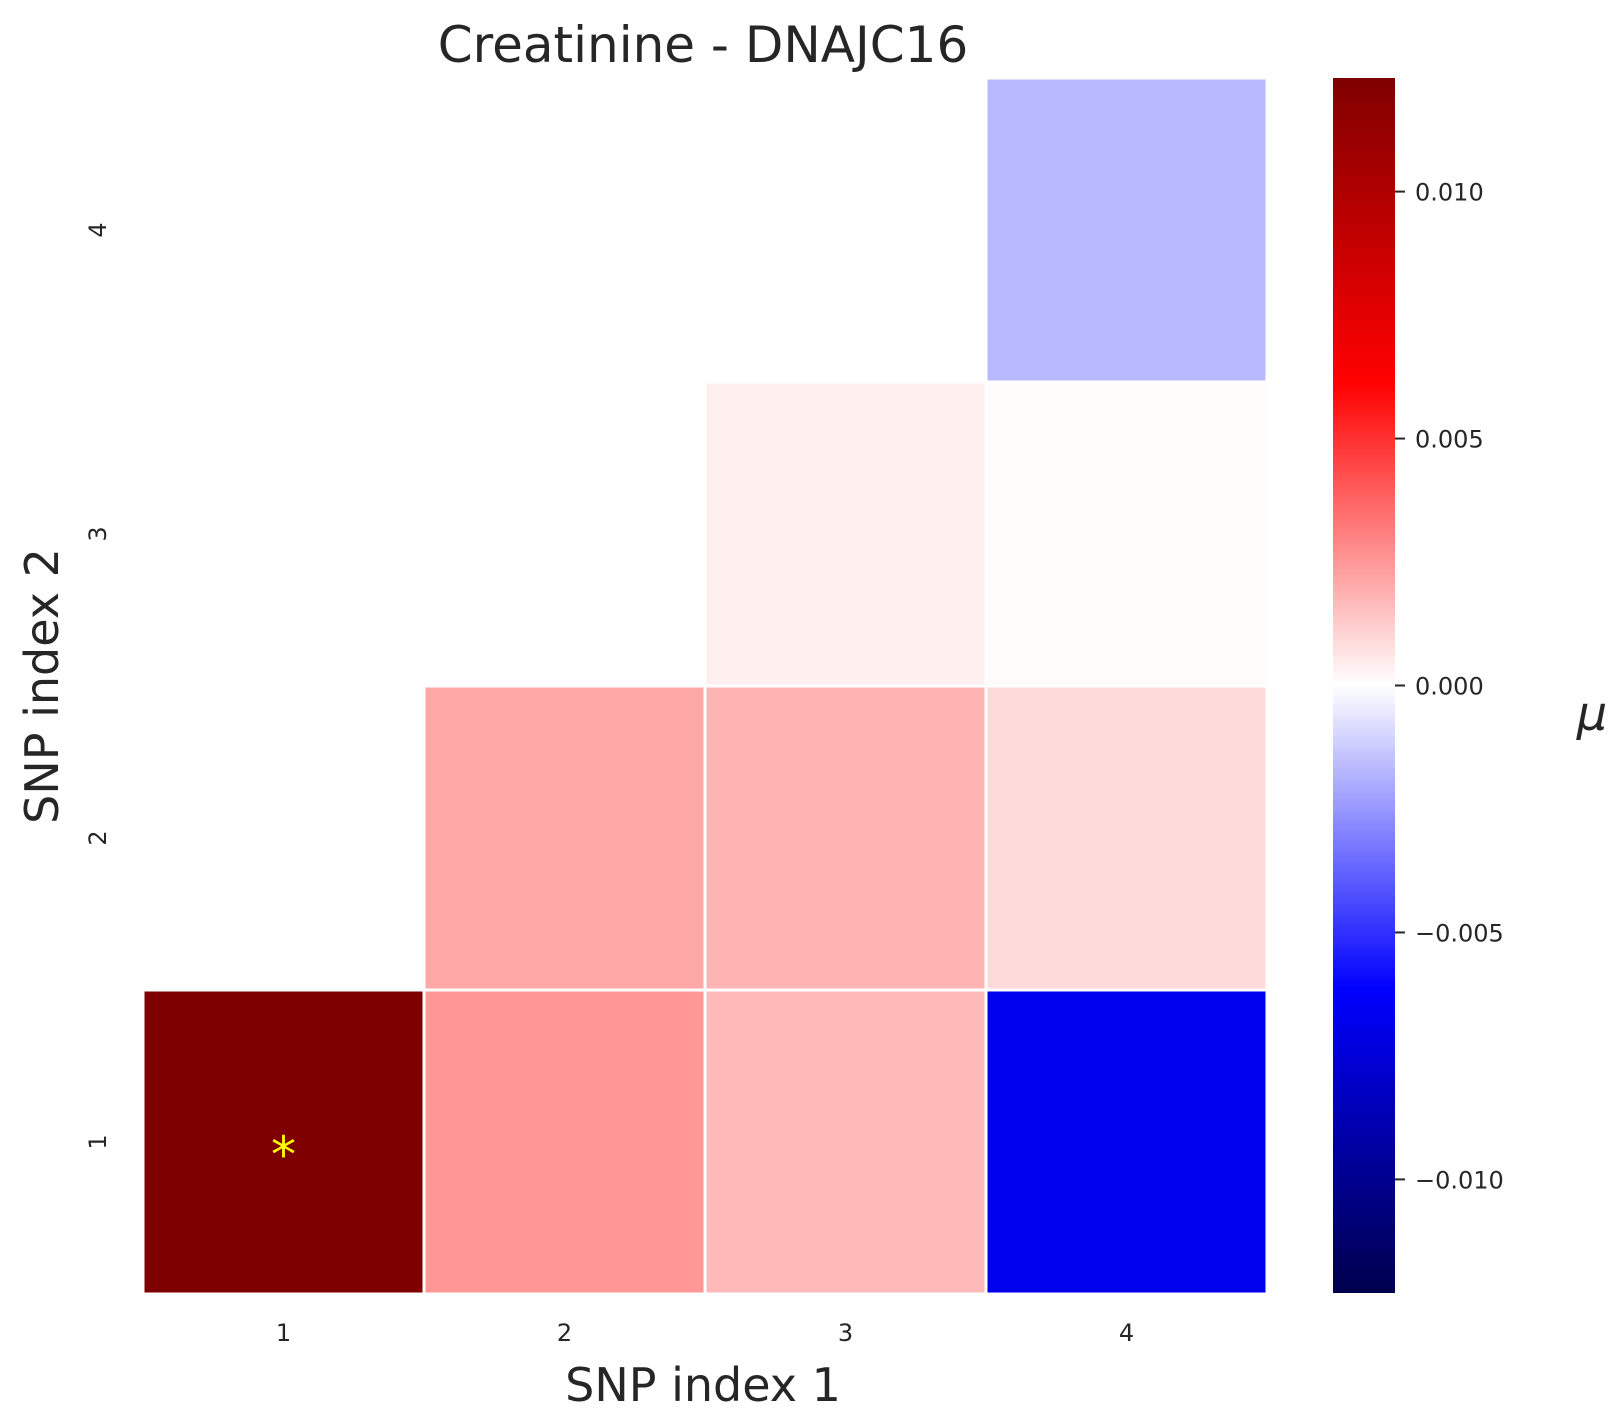 This screenshot has width=1619, height=1427. I want to click on x-tick-label: 2, so click(564, 1333).